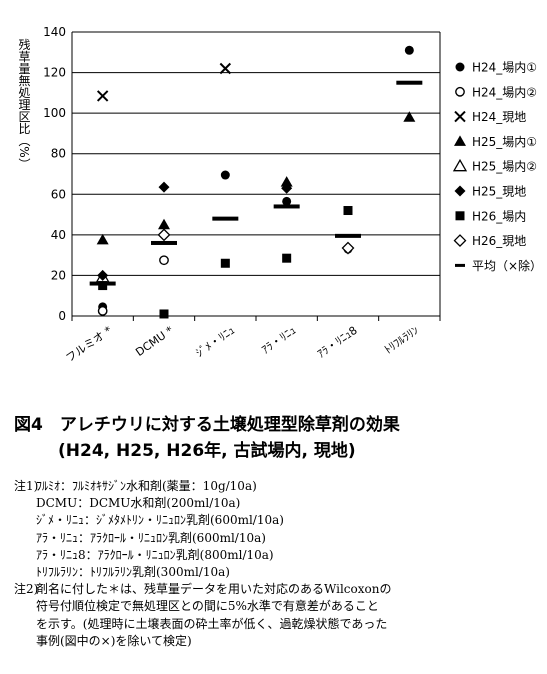 The height and width of the screenshot is (674, 547). I want to click on y-tick-label: 100, so click(54, 113).